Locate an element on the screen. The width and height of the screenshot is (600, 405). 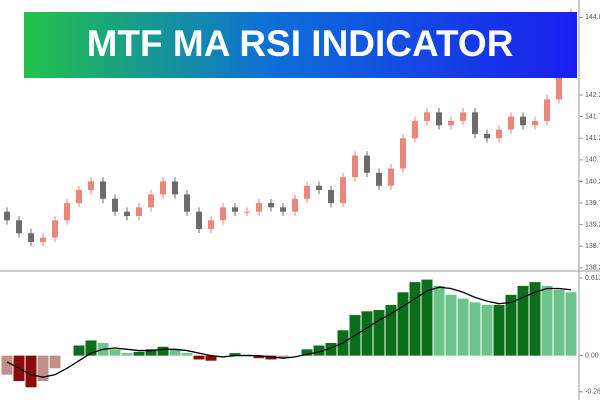
y-tick-label: 0.613 is located at coordinates (592, 278).